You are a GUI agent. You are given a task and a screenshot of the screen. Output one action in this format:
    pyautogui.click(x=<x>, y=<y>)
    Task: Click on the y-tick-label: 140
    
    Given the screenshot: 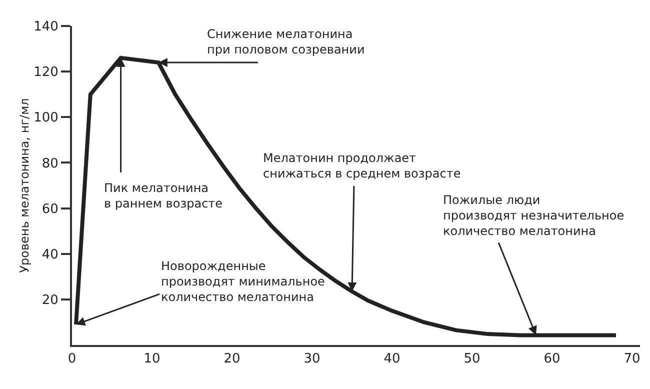 What is the action you would take?
    pyautogui.click(x=46, y=27)
    